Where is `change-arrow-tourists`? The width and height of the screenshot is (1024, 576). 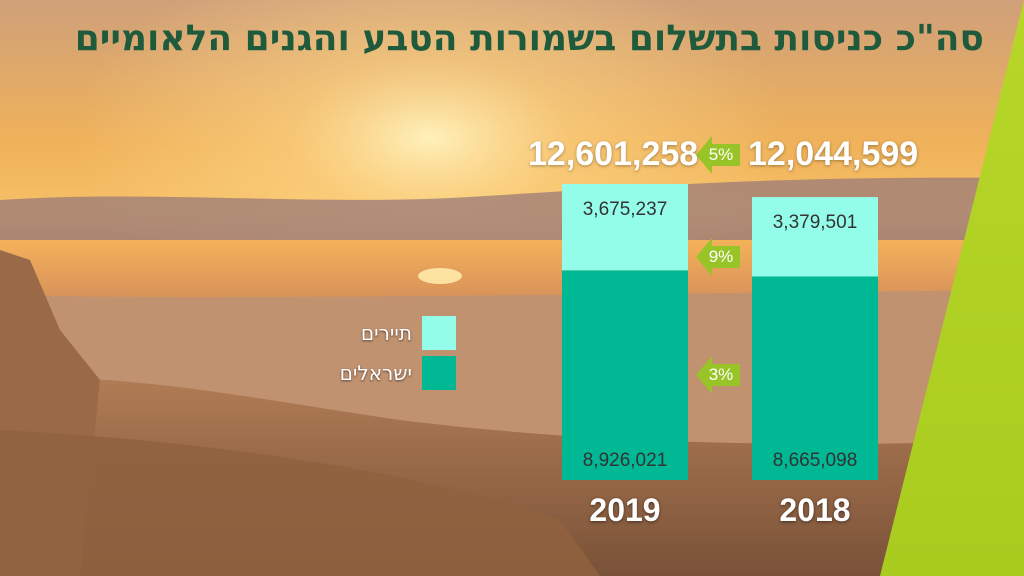
change-arrow-tourists is located at coordinates (718, 257).